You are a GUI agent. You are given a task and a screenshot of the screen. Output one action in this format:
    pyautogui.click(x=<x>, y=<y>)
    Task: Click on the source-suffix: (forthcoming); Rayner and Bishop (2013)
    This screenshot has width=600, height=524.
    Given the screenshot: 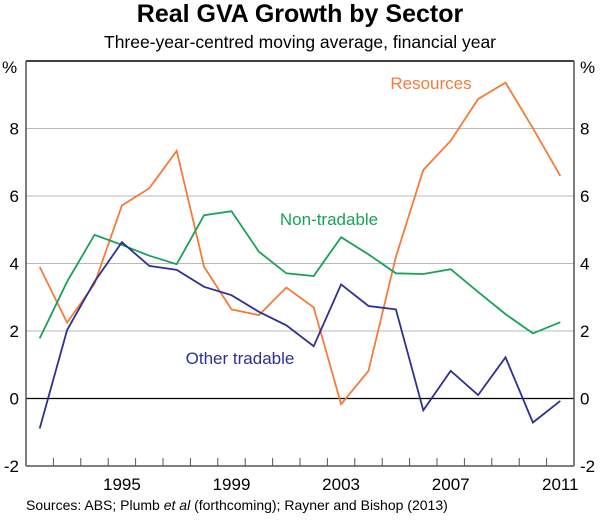 What is the action you would take?
    pyautogui.click(x=319, y=505)
    